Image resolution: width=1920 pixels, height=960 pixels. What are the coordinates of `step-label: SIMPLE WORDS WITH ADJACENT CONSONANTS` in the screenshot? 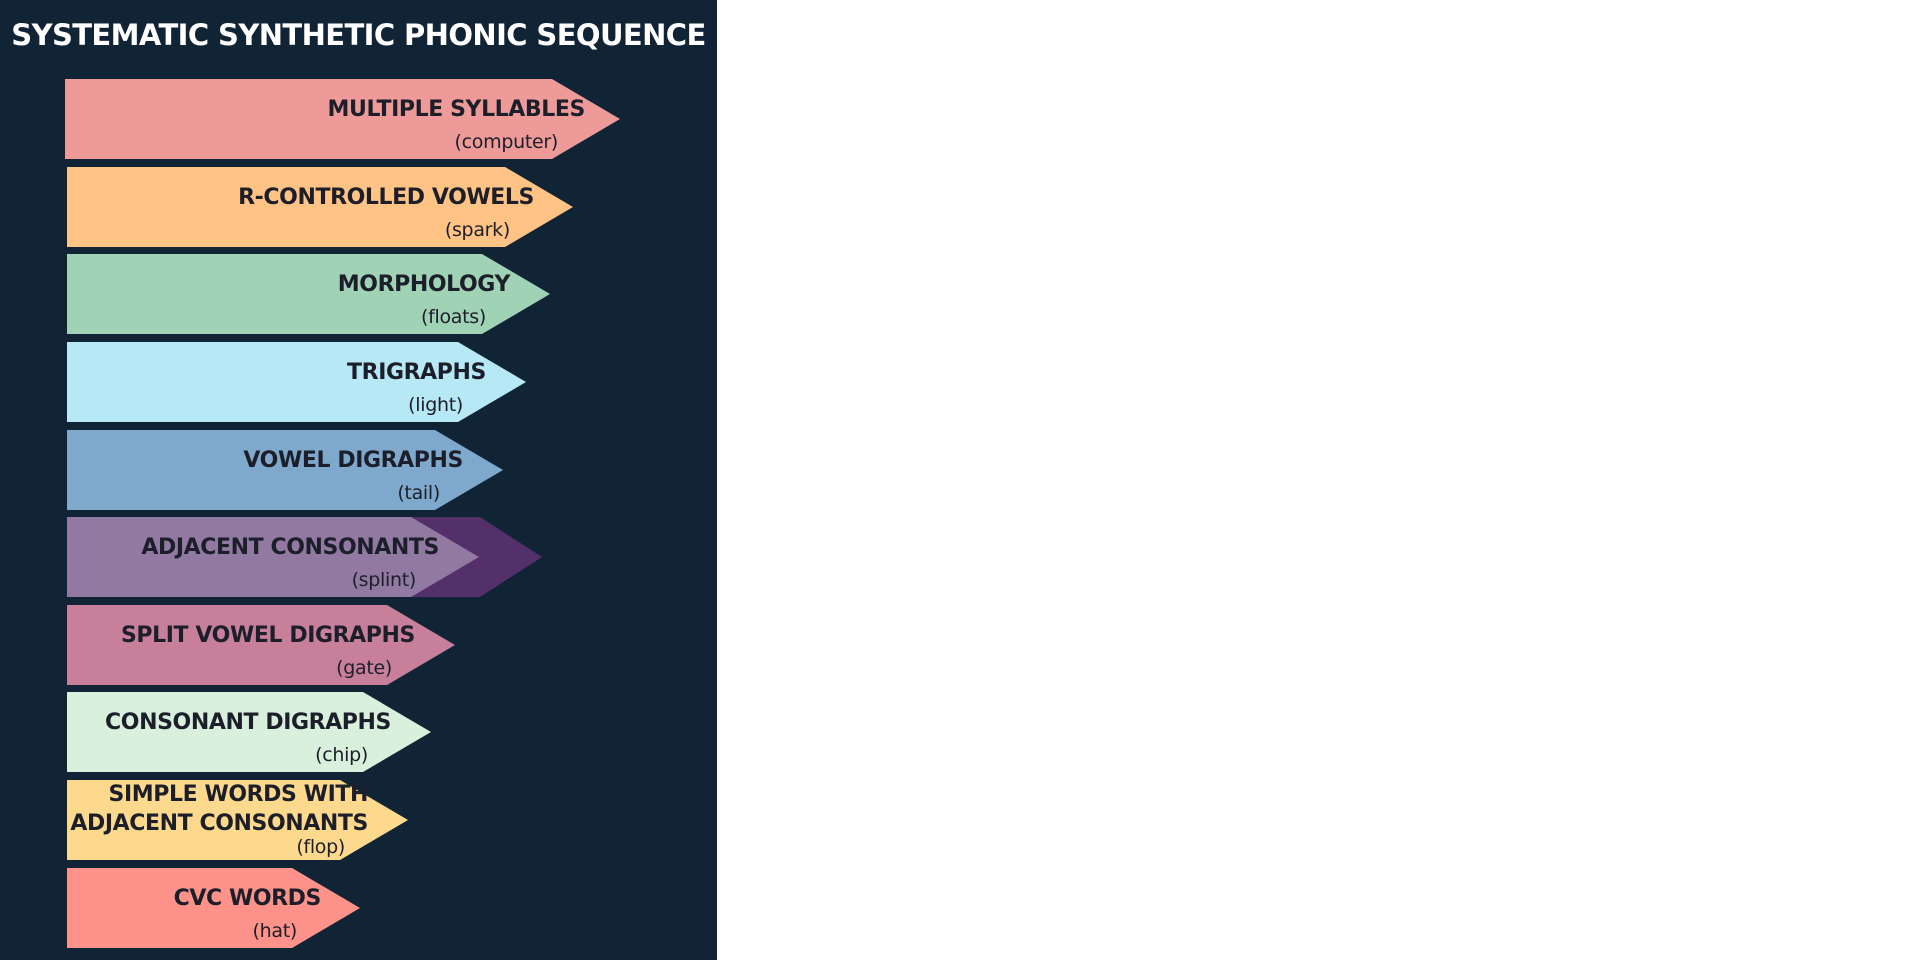 It's located at (219, 809).